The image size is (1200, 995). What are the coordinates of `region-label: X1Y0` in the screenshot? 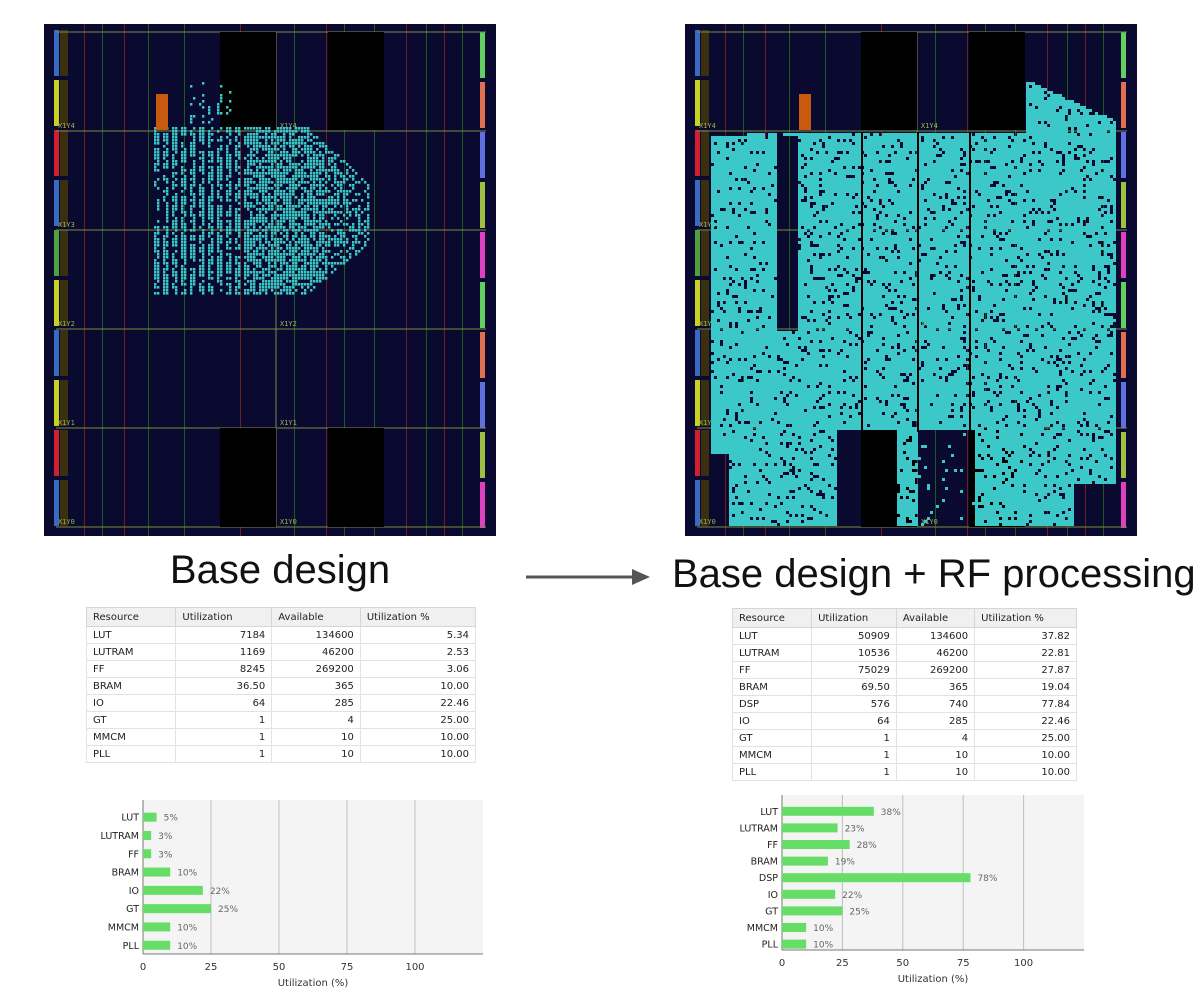 It's located at (707, 522).